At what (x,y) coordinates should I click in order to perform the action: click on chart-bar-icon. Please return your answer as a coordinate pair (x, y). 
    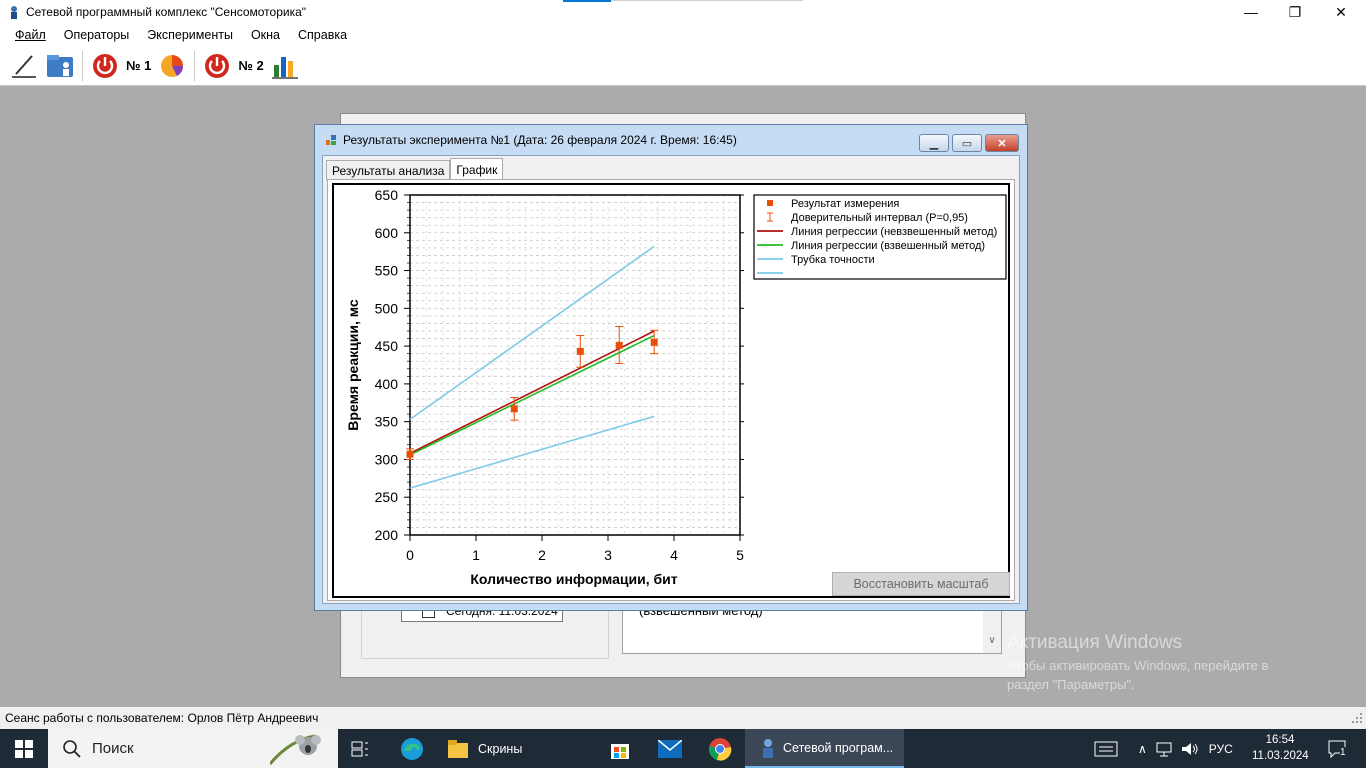
    Looking at the image, I should click on (285, 66).